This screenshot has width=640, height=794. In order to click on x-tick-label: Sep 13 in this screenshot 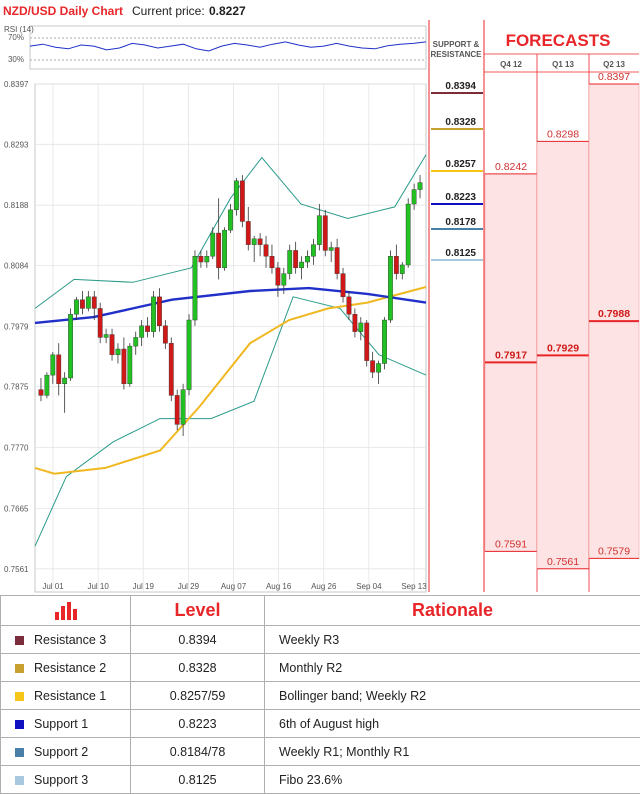, I will do `click(414, 586)`.